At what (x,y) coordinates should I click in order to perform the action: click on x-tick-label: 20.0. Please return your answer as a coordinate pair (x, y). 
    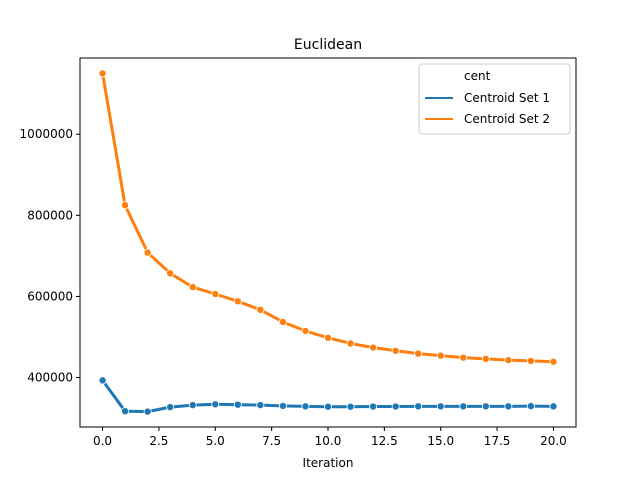
    Looking at the image, I should click on (553, 441).